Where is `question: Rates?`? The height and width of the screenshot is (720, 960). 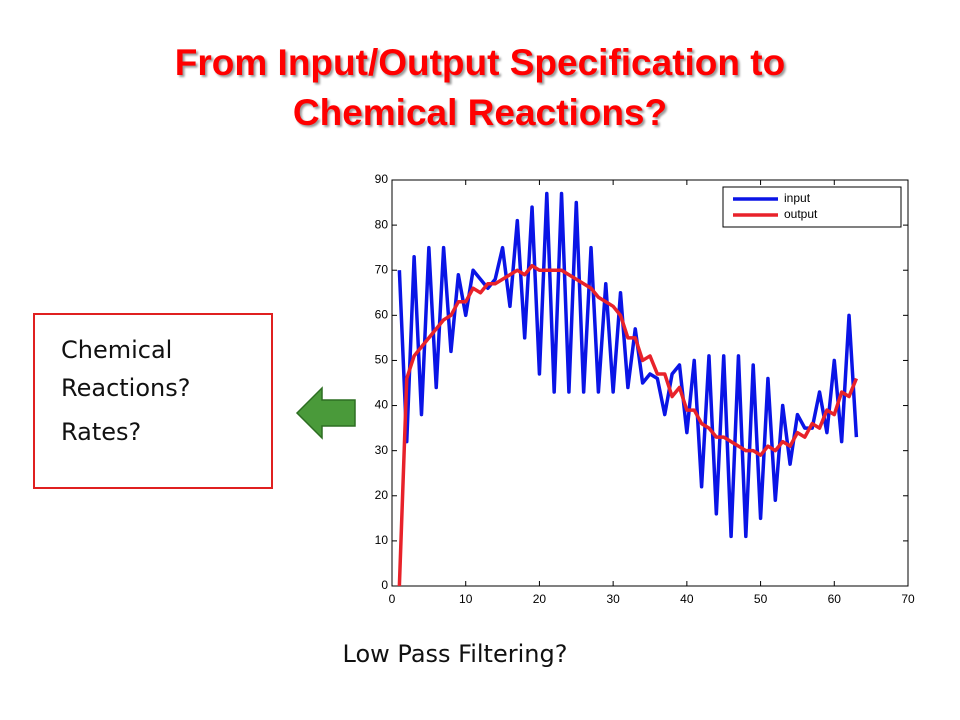 question: Rates? is located at coordinates (101, 432).